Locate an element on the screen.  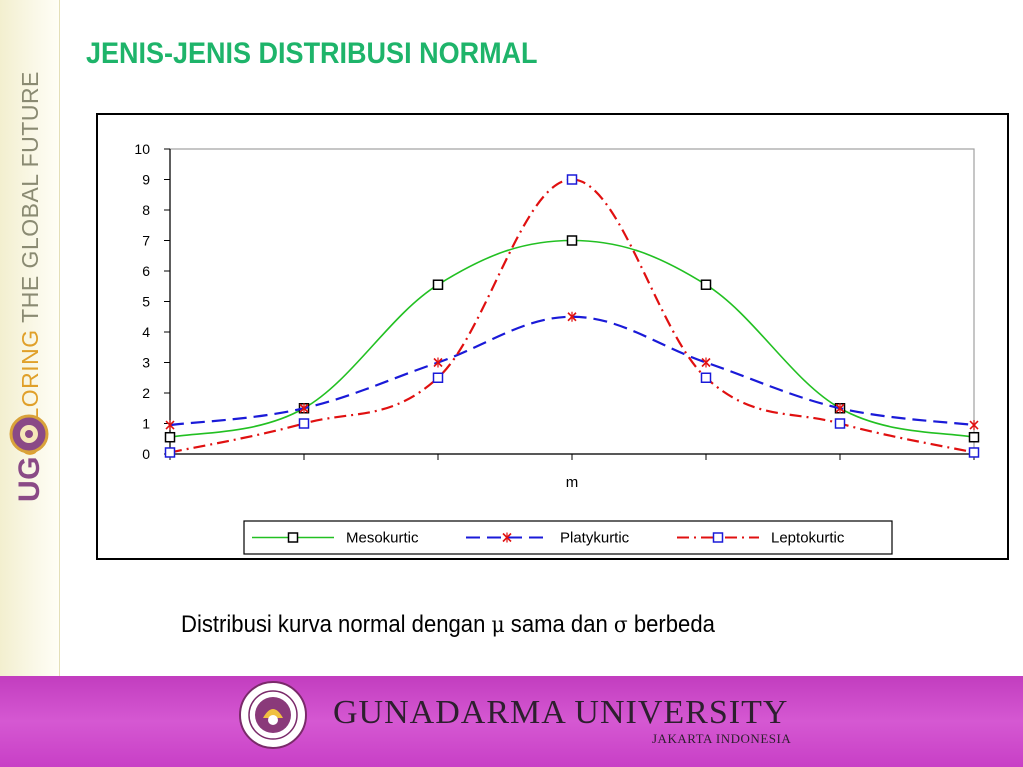
y-tick-label: 5 is located at coordinates (146, 302).